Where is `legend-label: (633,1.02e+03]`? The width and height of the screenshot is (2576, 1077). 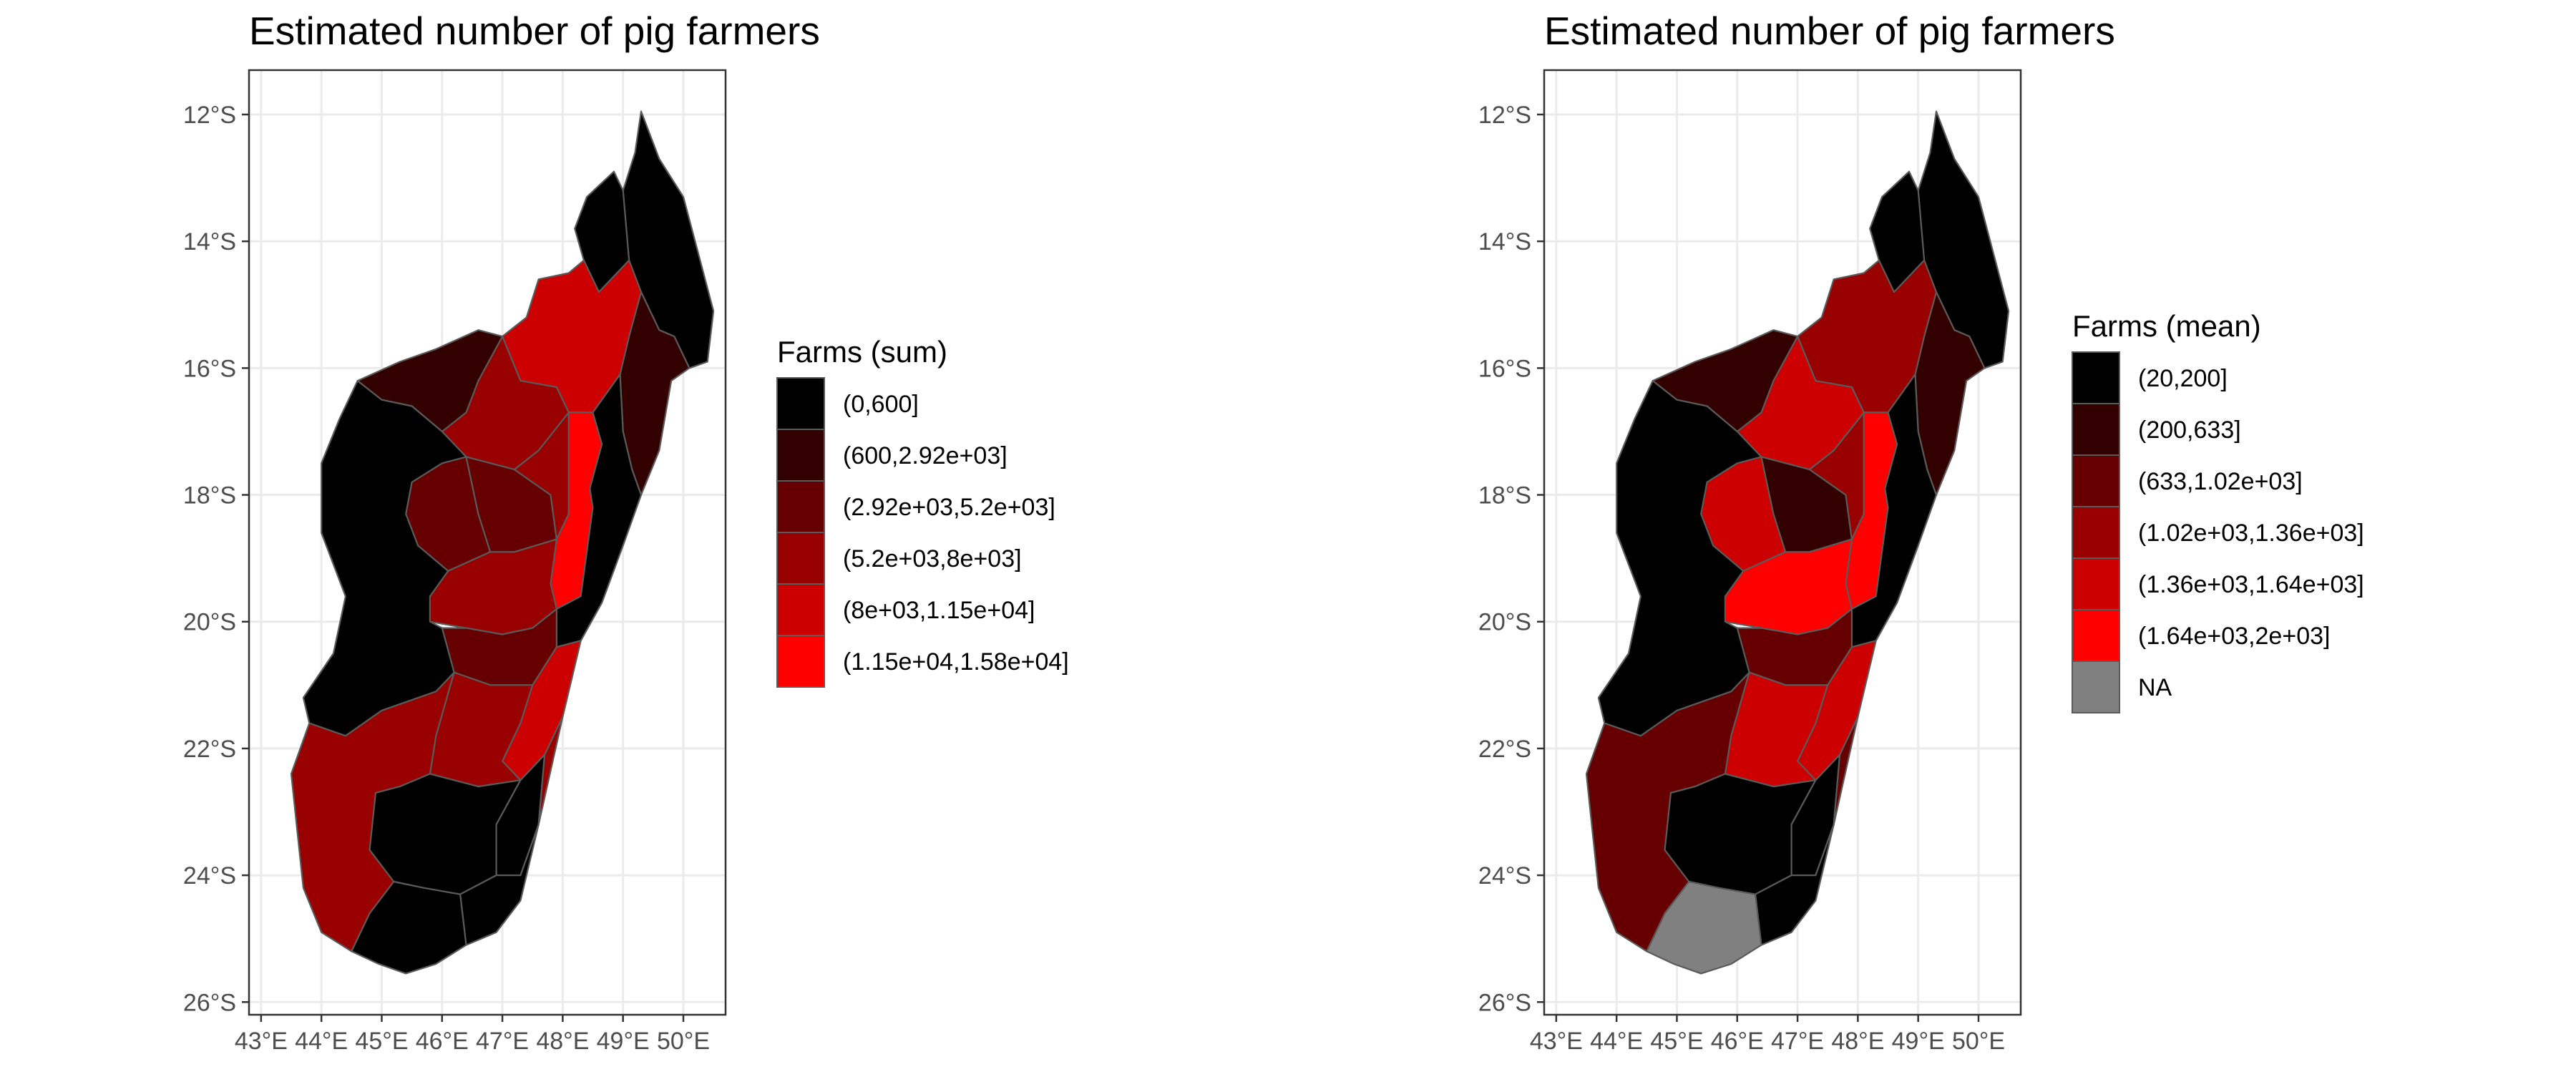
legend-label: (633,1.02e+03] is located at coordinates (2220, 481).